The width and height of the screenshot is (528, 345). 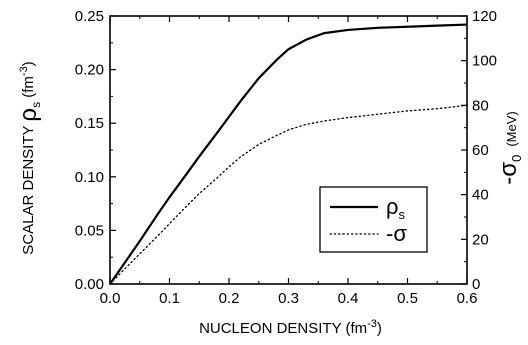 What do you see at coordinates (89, 230) in the screenshot?
I see `y-left-tick-label: 0.05` at bounding box center [89, 230].